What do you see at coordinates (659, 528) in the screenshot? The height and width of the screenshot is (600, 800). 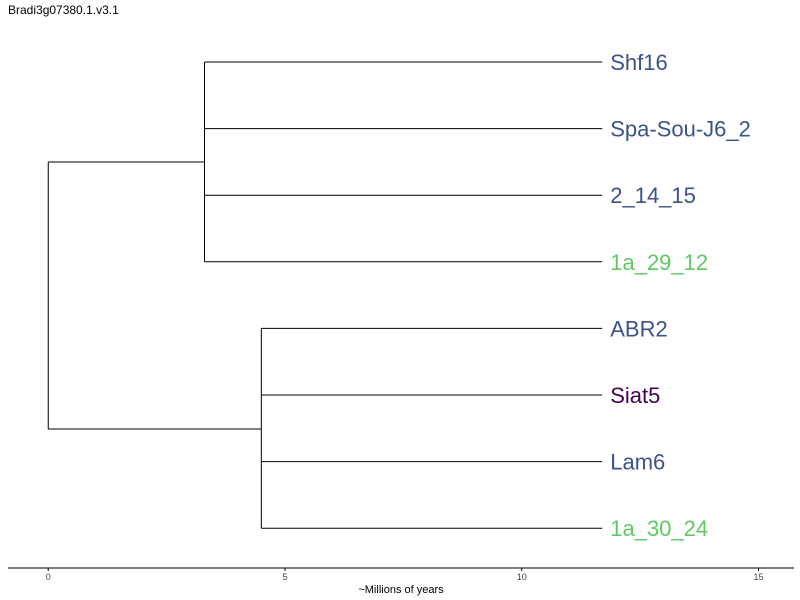 I see `tip-label: 1a_30_24` at bounding box center [659, 528].